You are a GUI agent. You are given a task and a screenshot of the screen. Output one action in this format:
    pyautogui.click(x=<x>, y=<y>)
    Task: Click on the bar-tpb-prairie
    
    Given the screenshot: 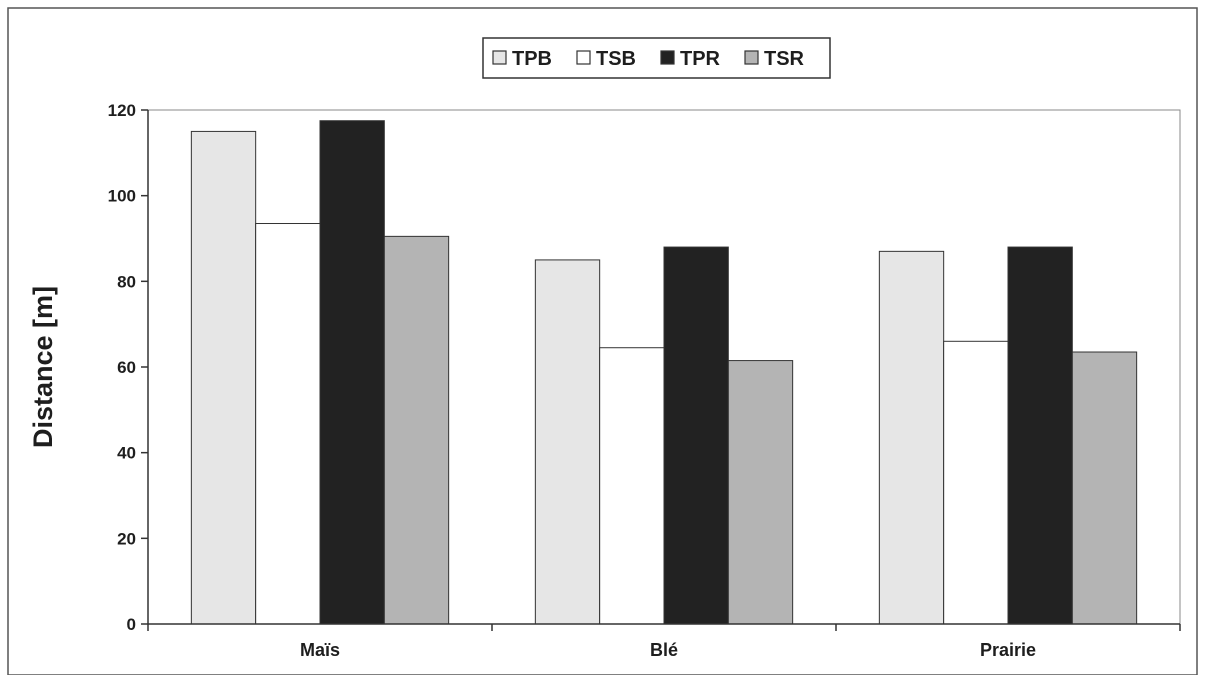 What is the action you would take?
    pyautogui.click(x=911, y=437)
    